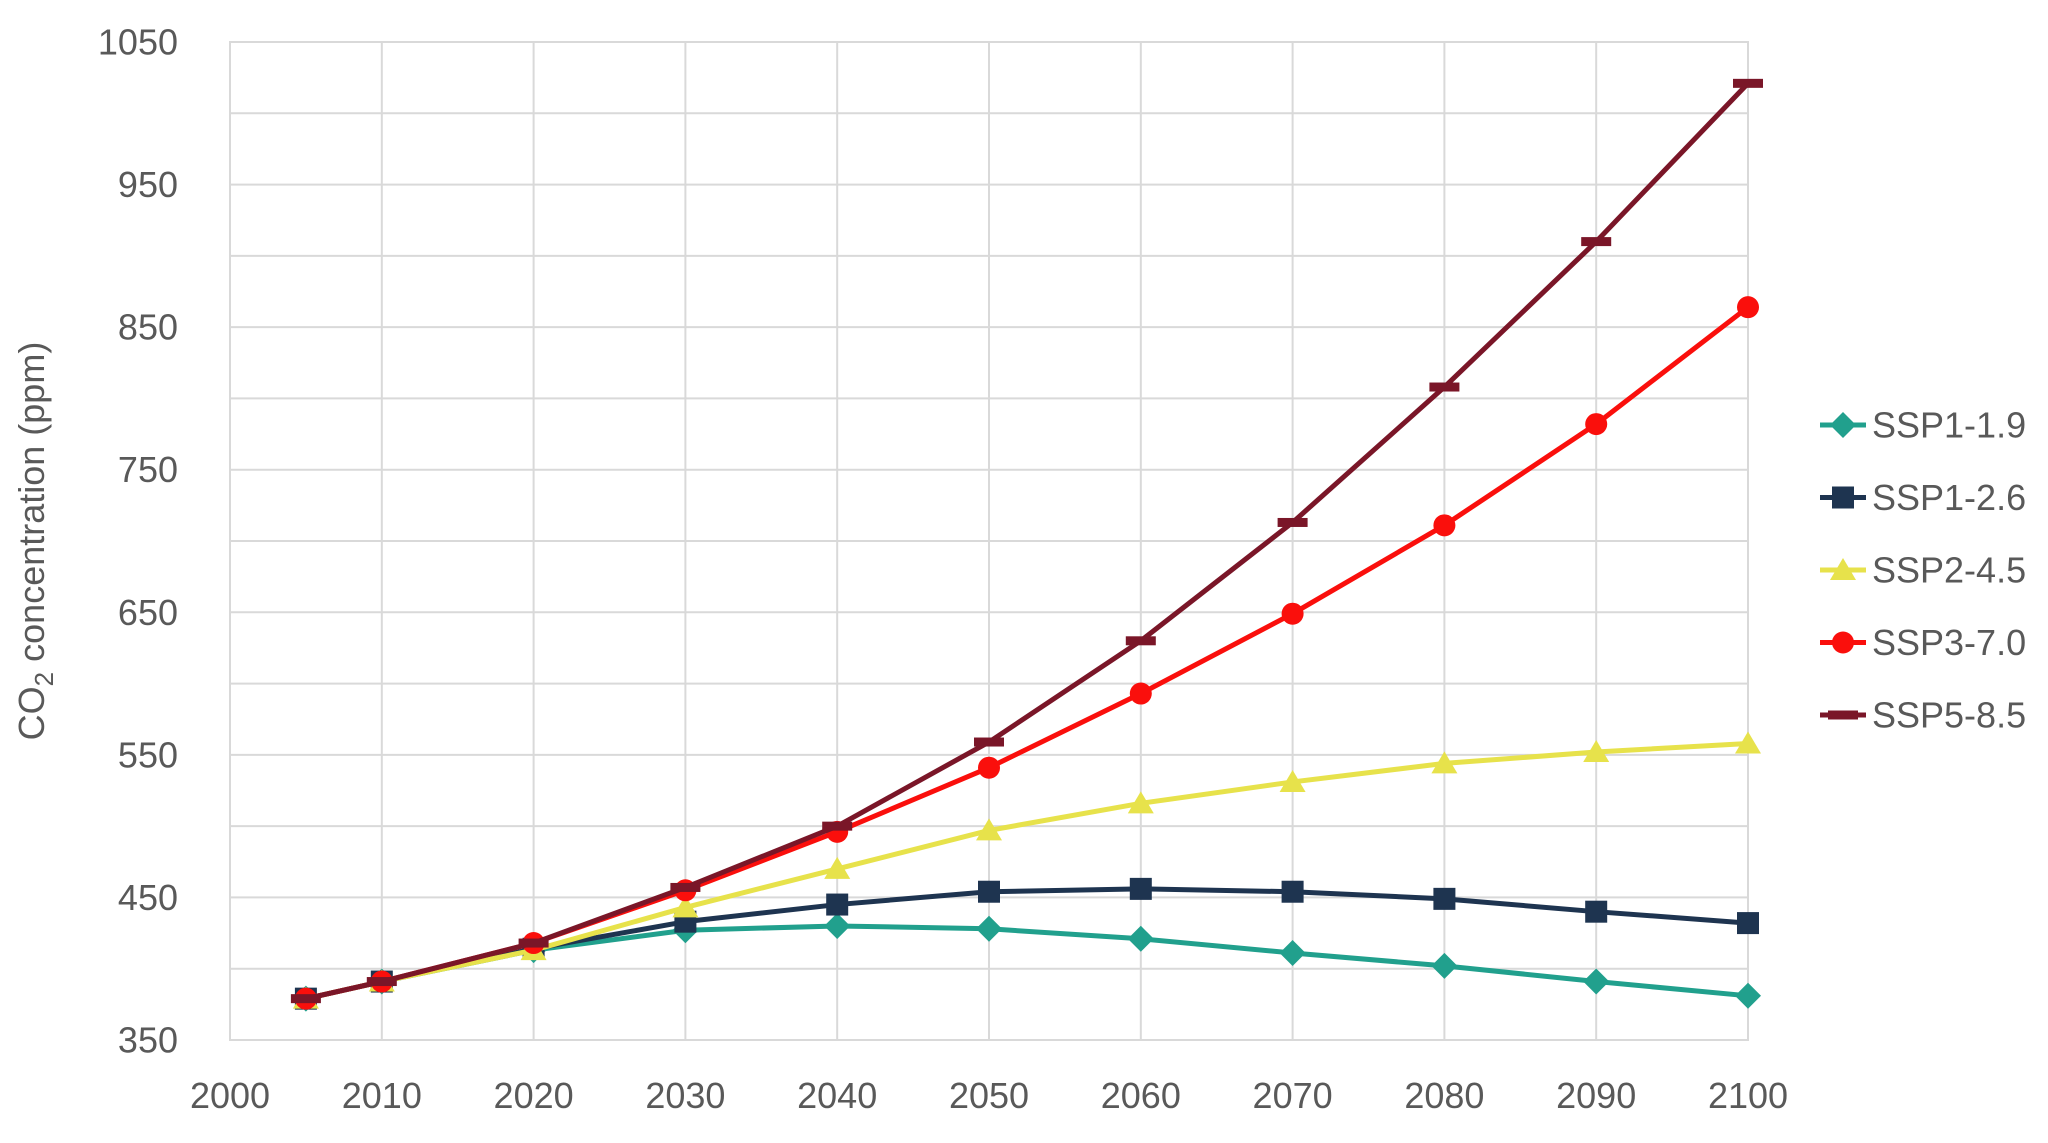  Describe the element at coordinates (1843, 642) in the screenshot. I see `legend-circle-icon` at that location.